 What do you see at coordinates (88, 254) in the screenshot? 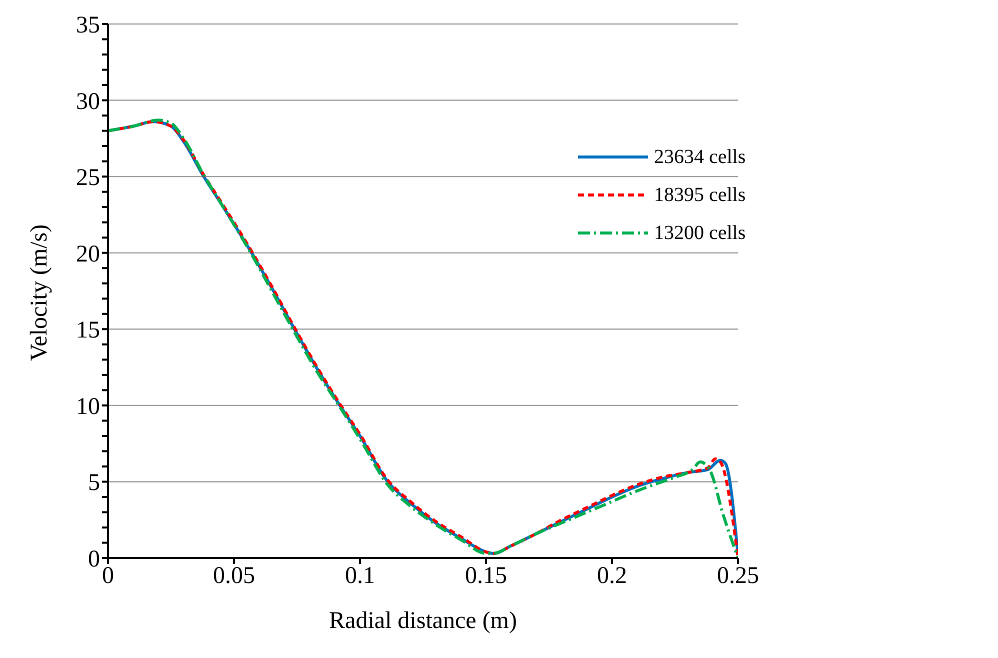
I see `y-tick-label: 20` at bounding box center [88, 254].